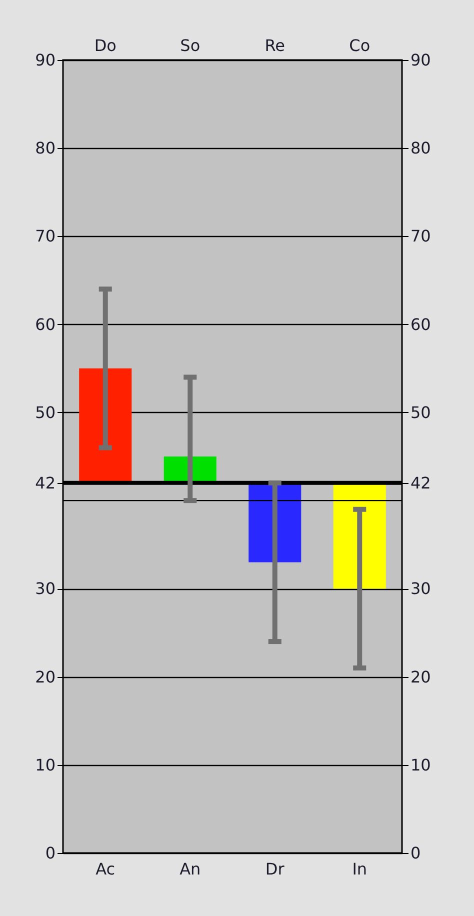 The height and width of the screenshot is (916, 474). I want to click on y-tick-label: 30, so click(45, 588).